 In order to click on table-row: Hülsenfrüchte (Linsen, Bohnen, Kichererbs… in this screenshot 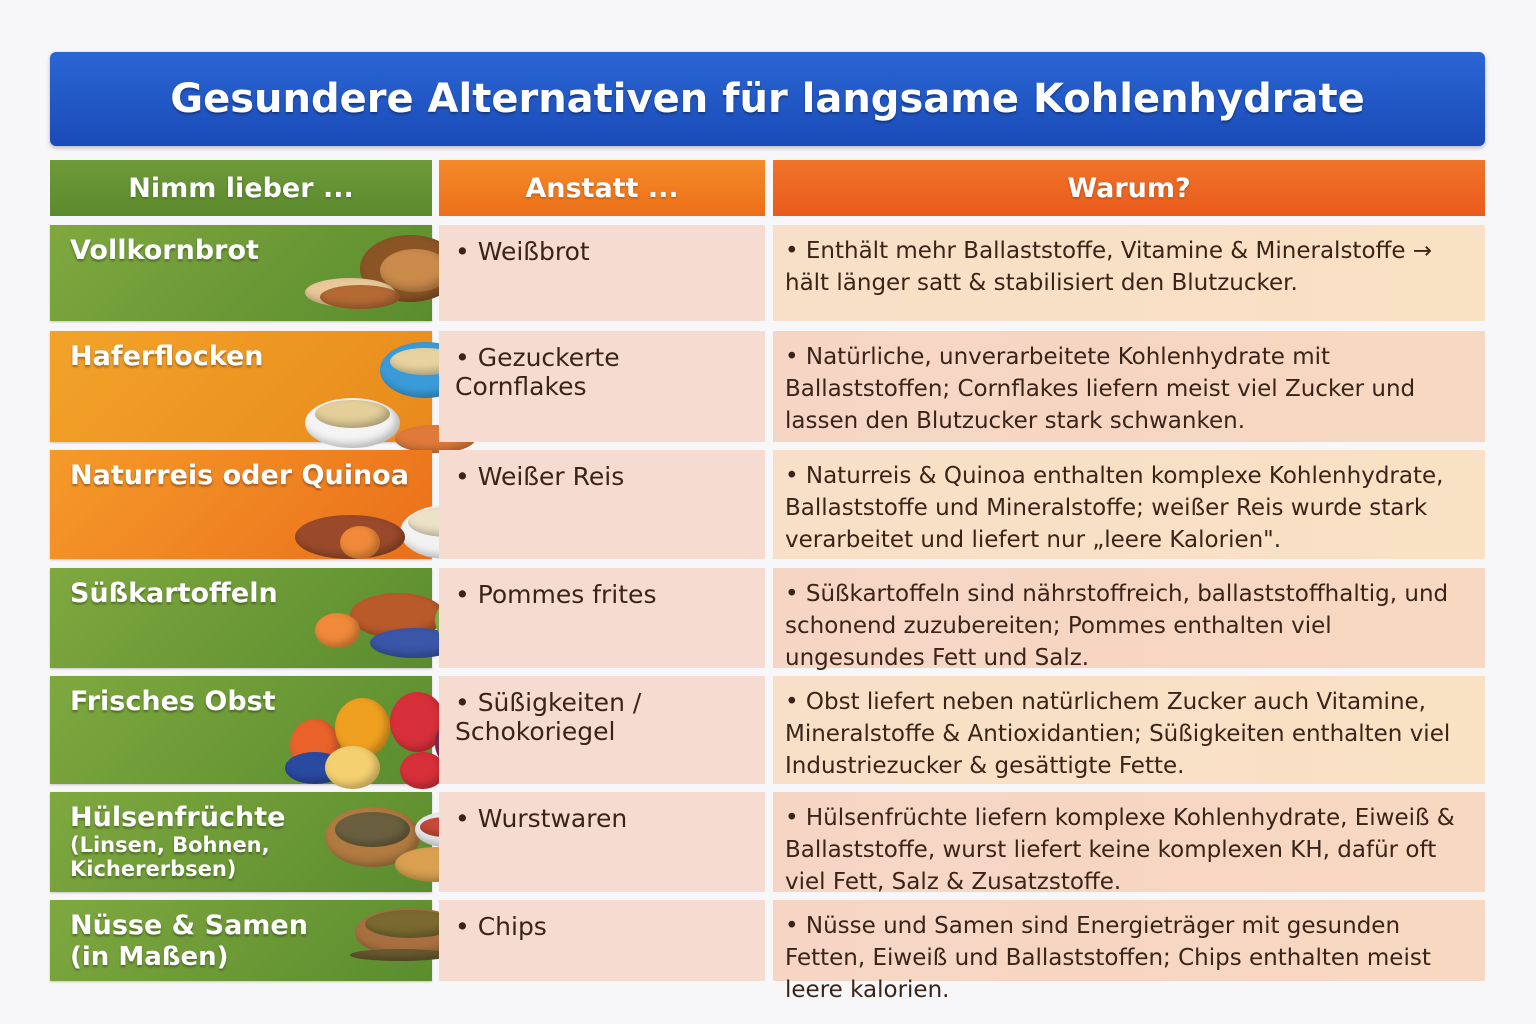, I will do `click(768, 843)`.